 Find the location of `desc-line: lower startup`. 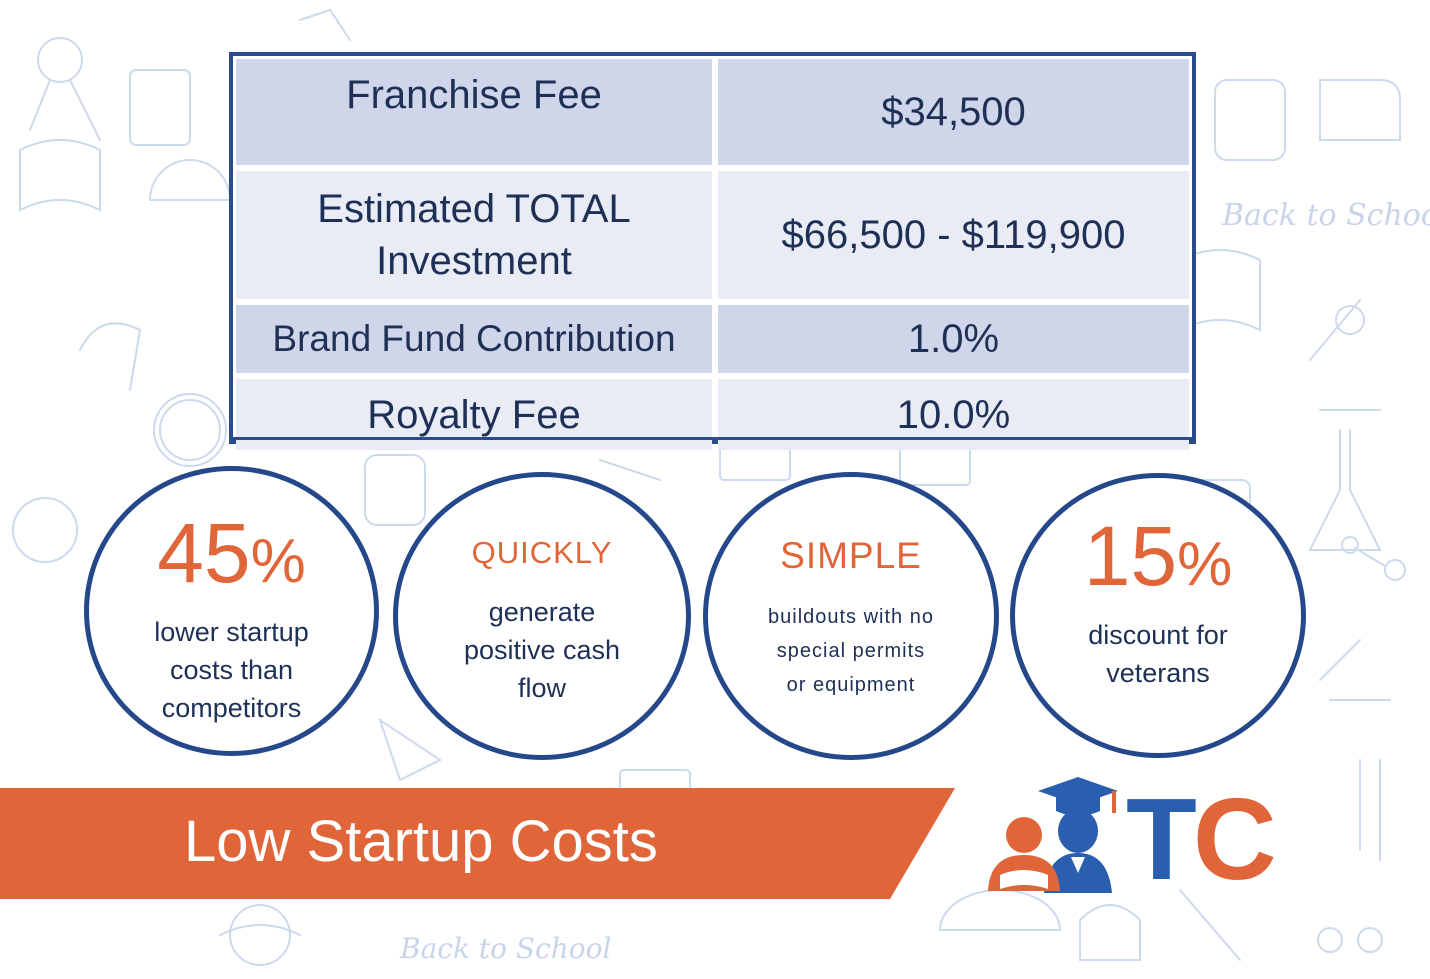

desc-line: lower startup is located at coordinates (231, 632).